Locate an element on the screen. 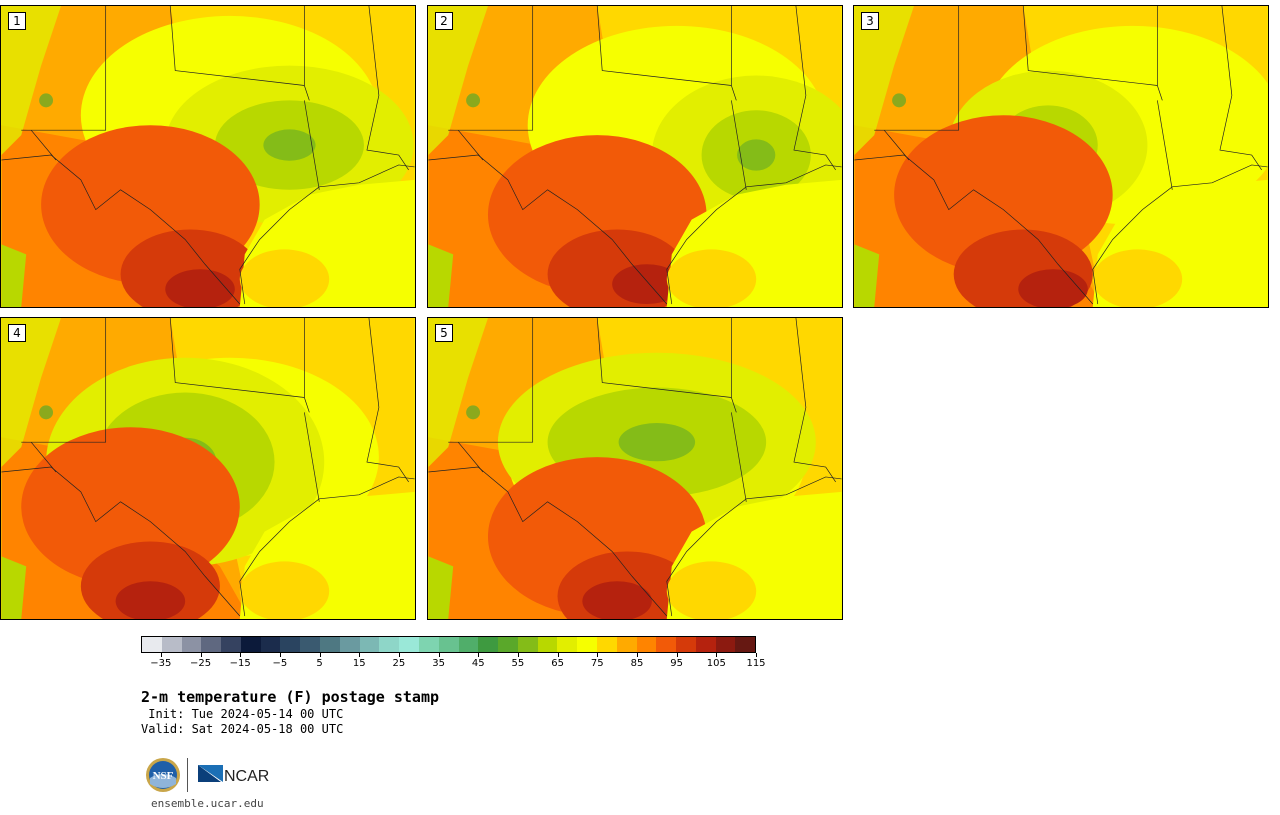 This screenshot has width=1280, height=815. colorbar-tick-label: 55 is located at coordinates (518, 663).